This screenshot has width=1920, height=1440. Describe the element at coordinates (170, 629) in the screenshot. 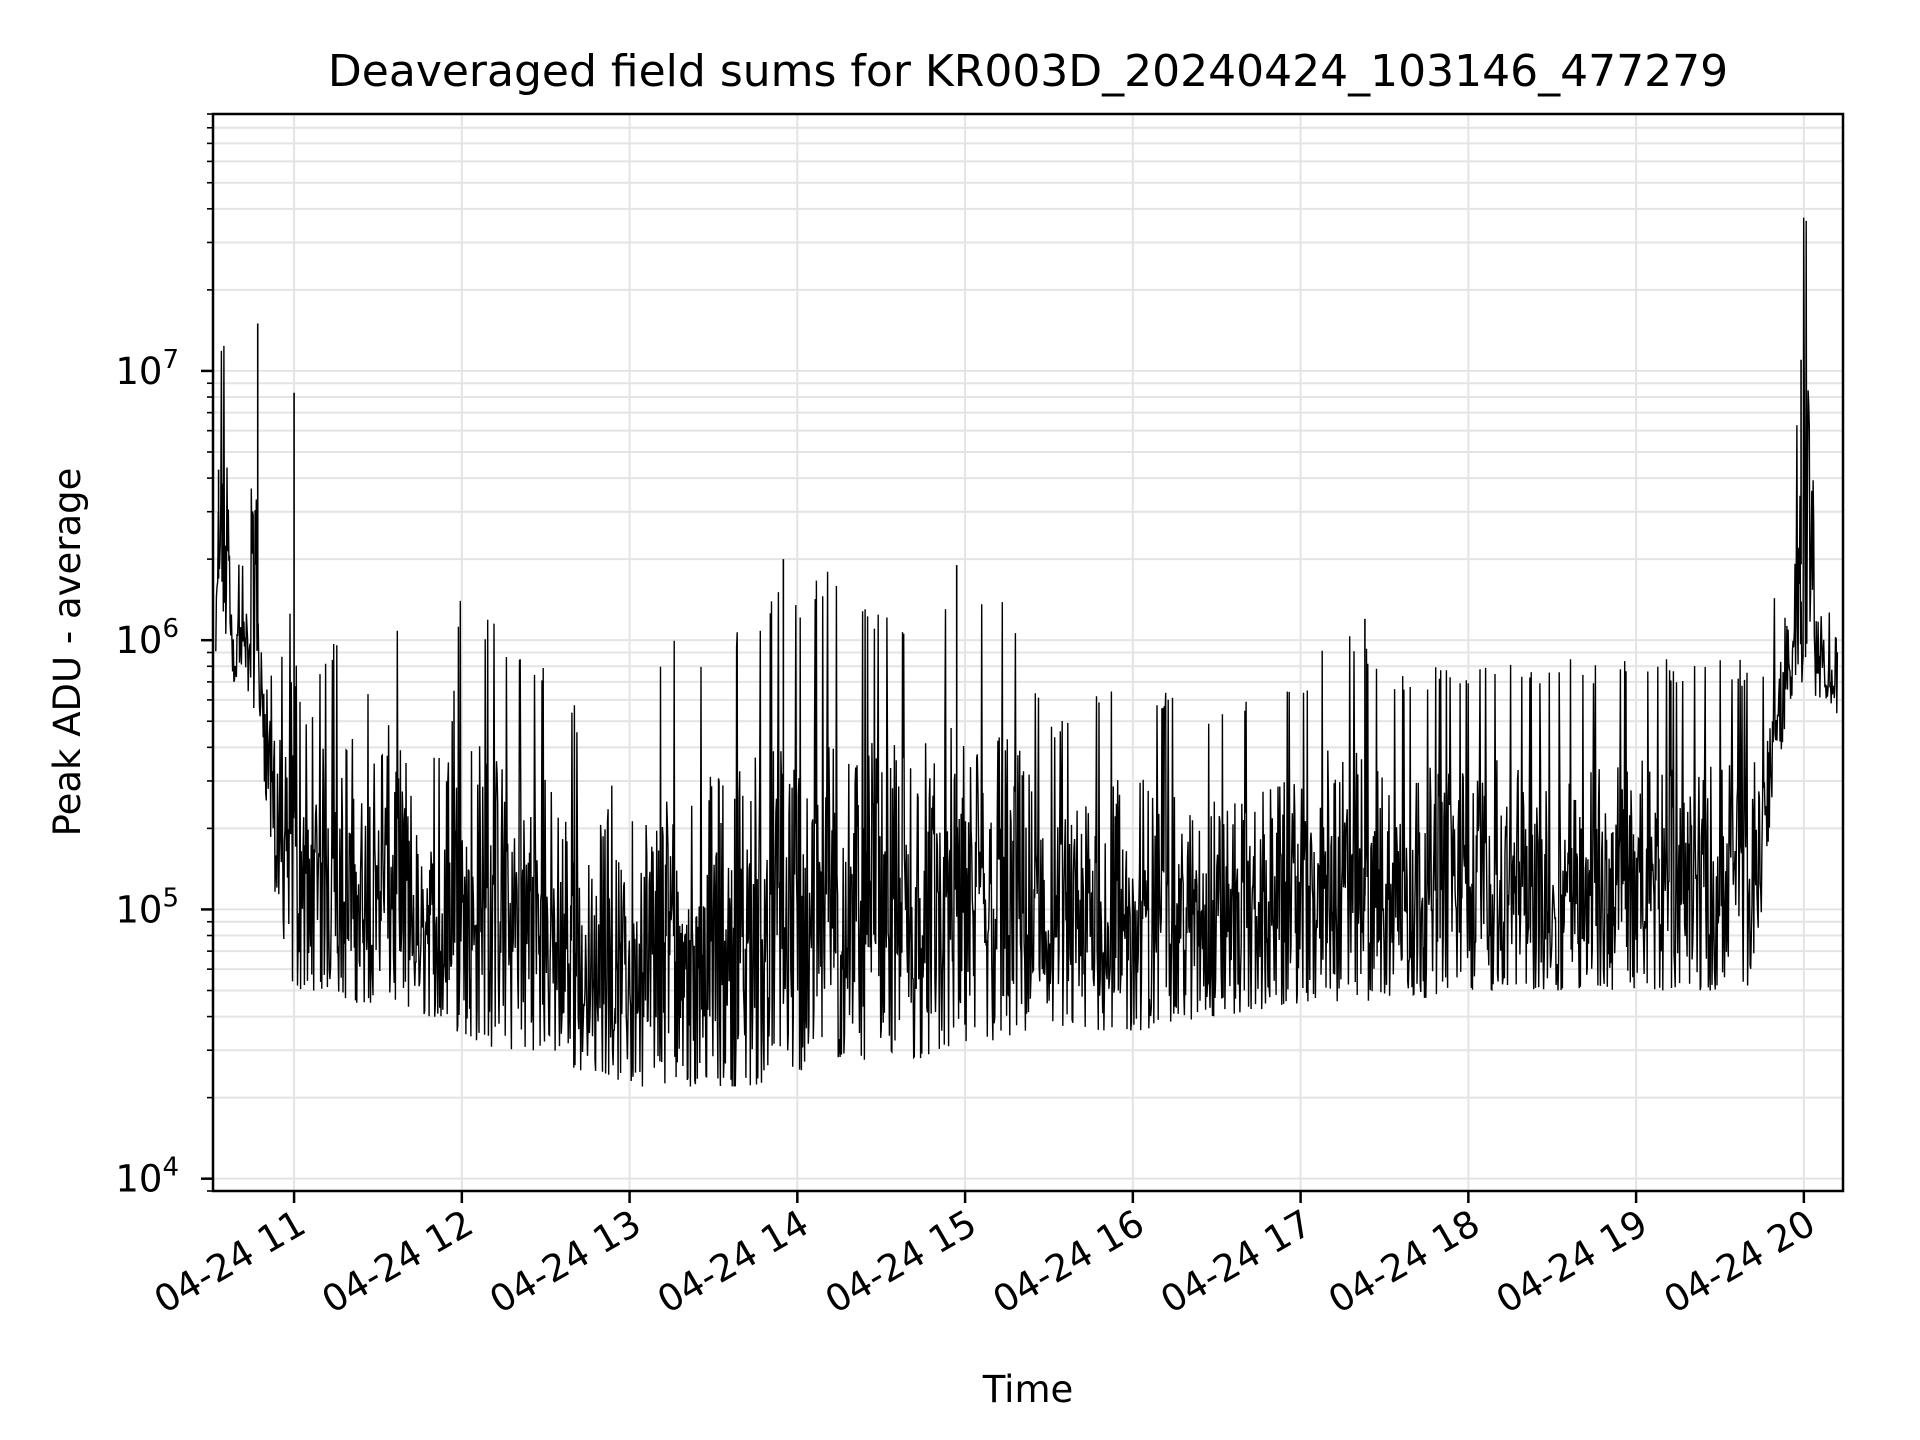

I see `y-tick-exponent: 6` at that location.